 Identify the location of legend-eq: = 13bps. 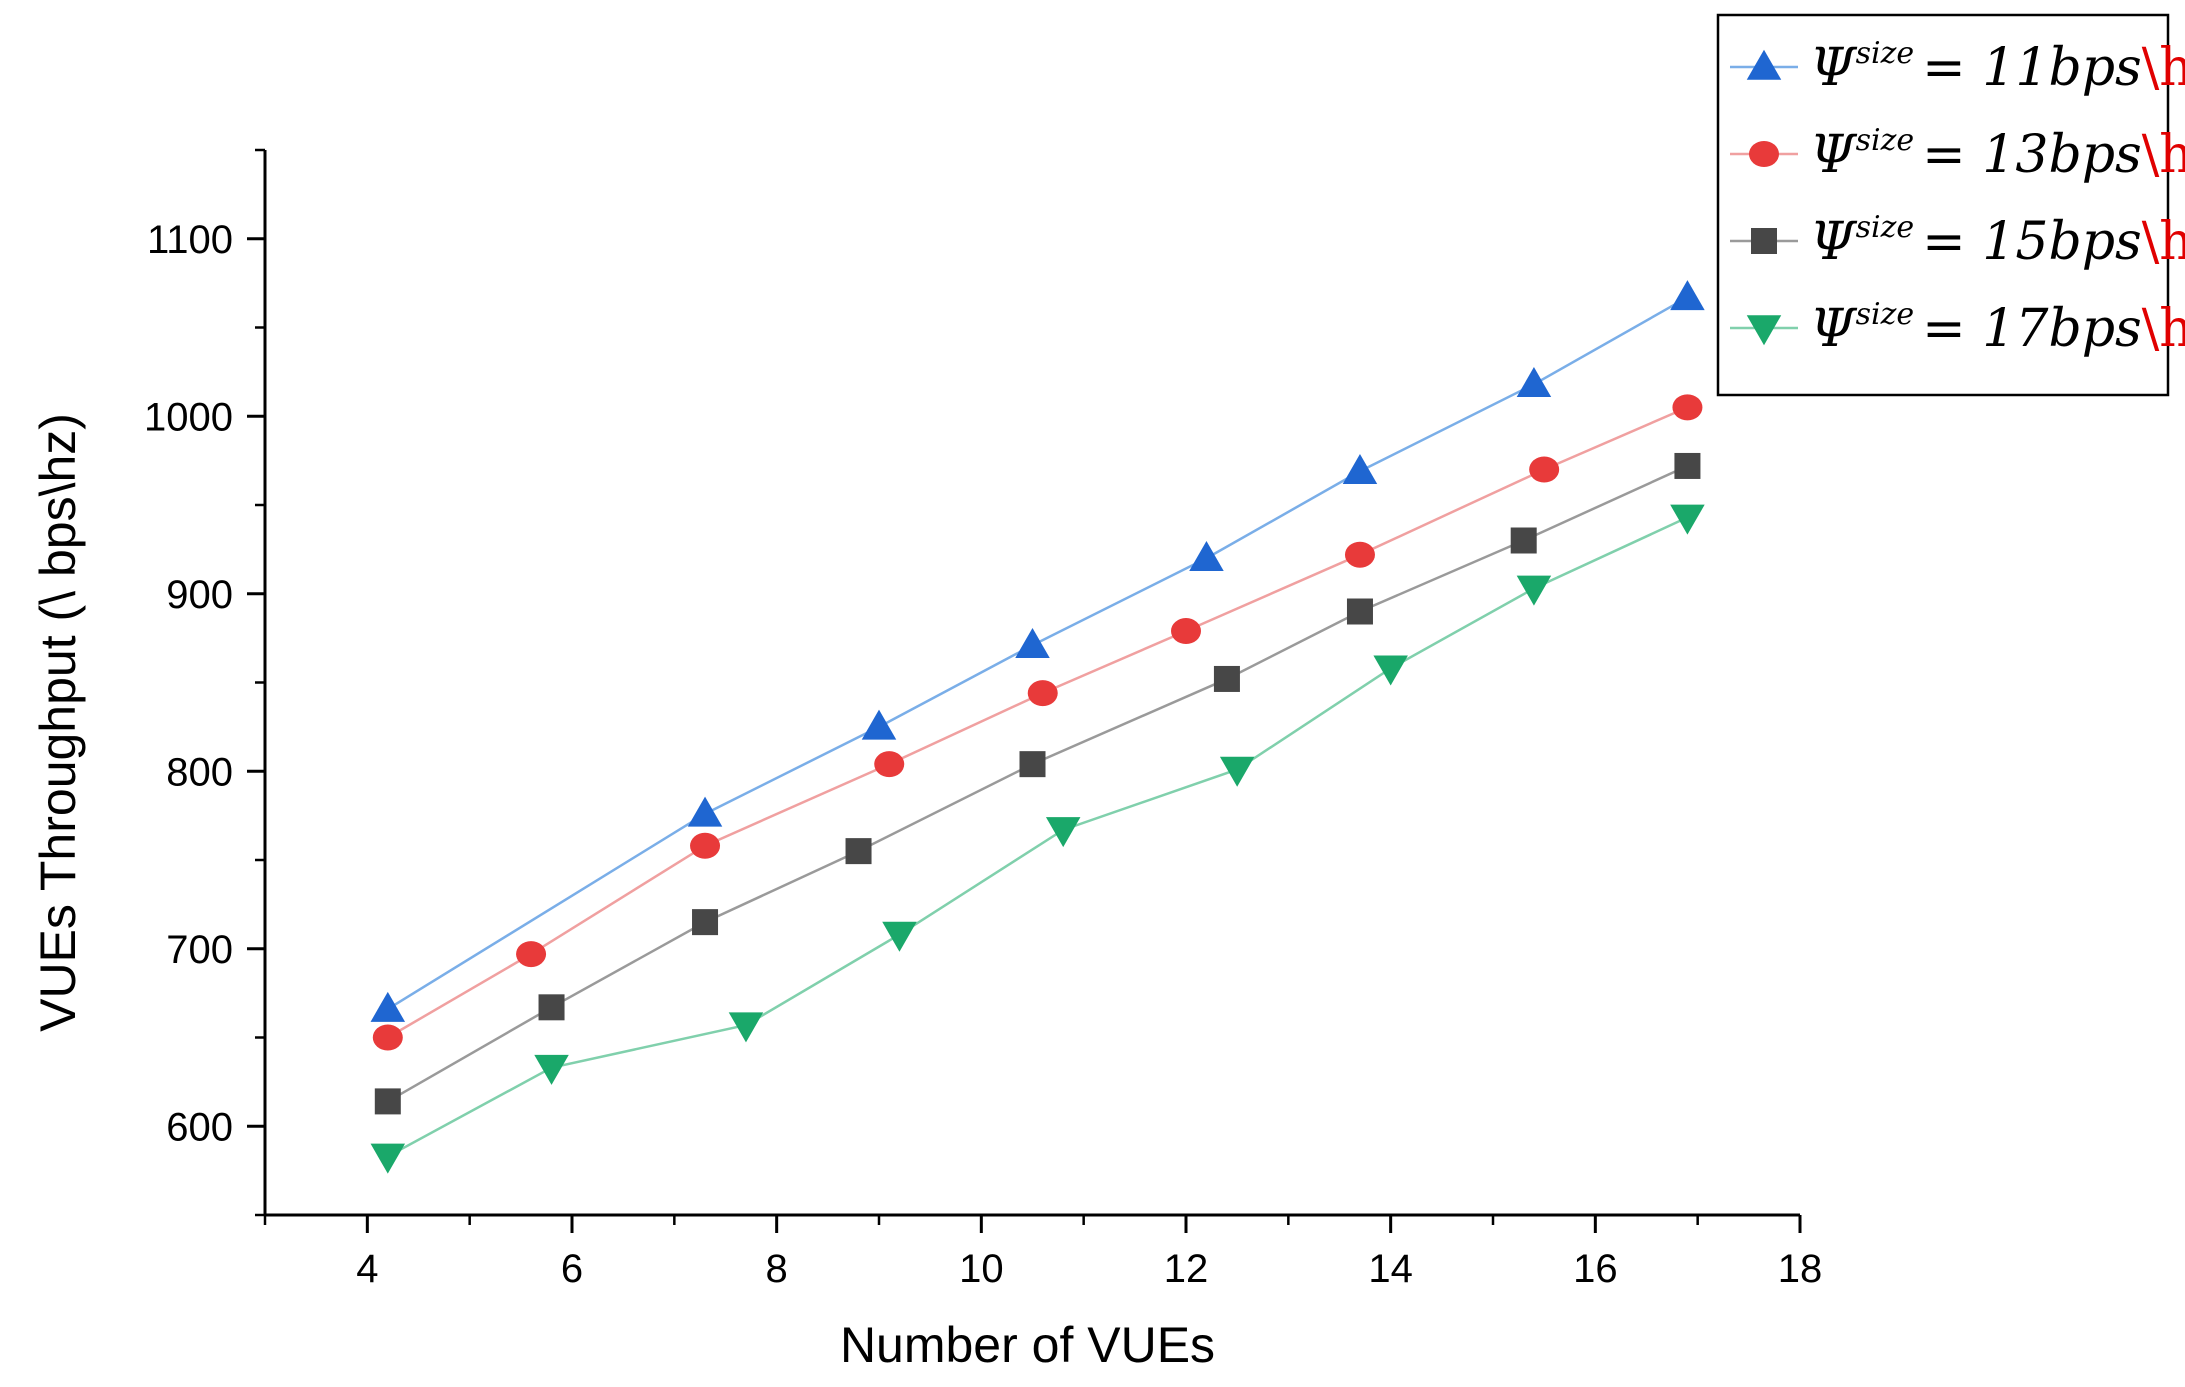
(2032, 155).